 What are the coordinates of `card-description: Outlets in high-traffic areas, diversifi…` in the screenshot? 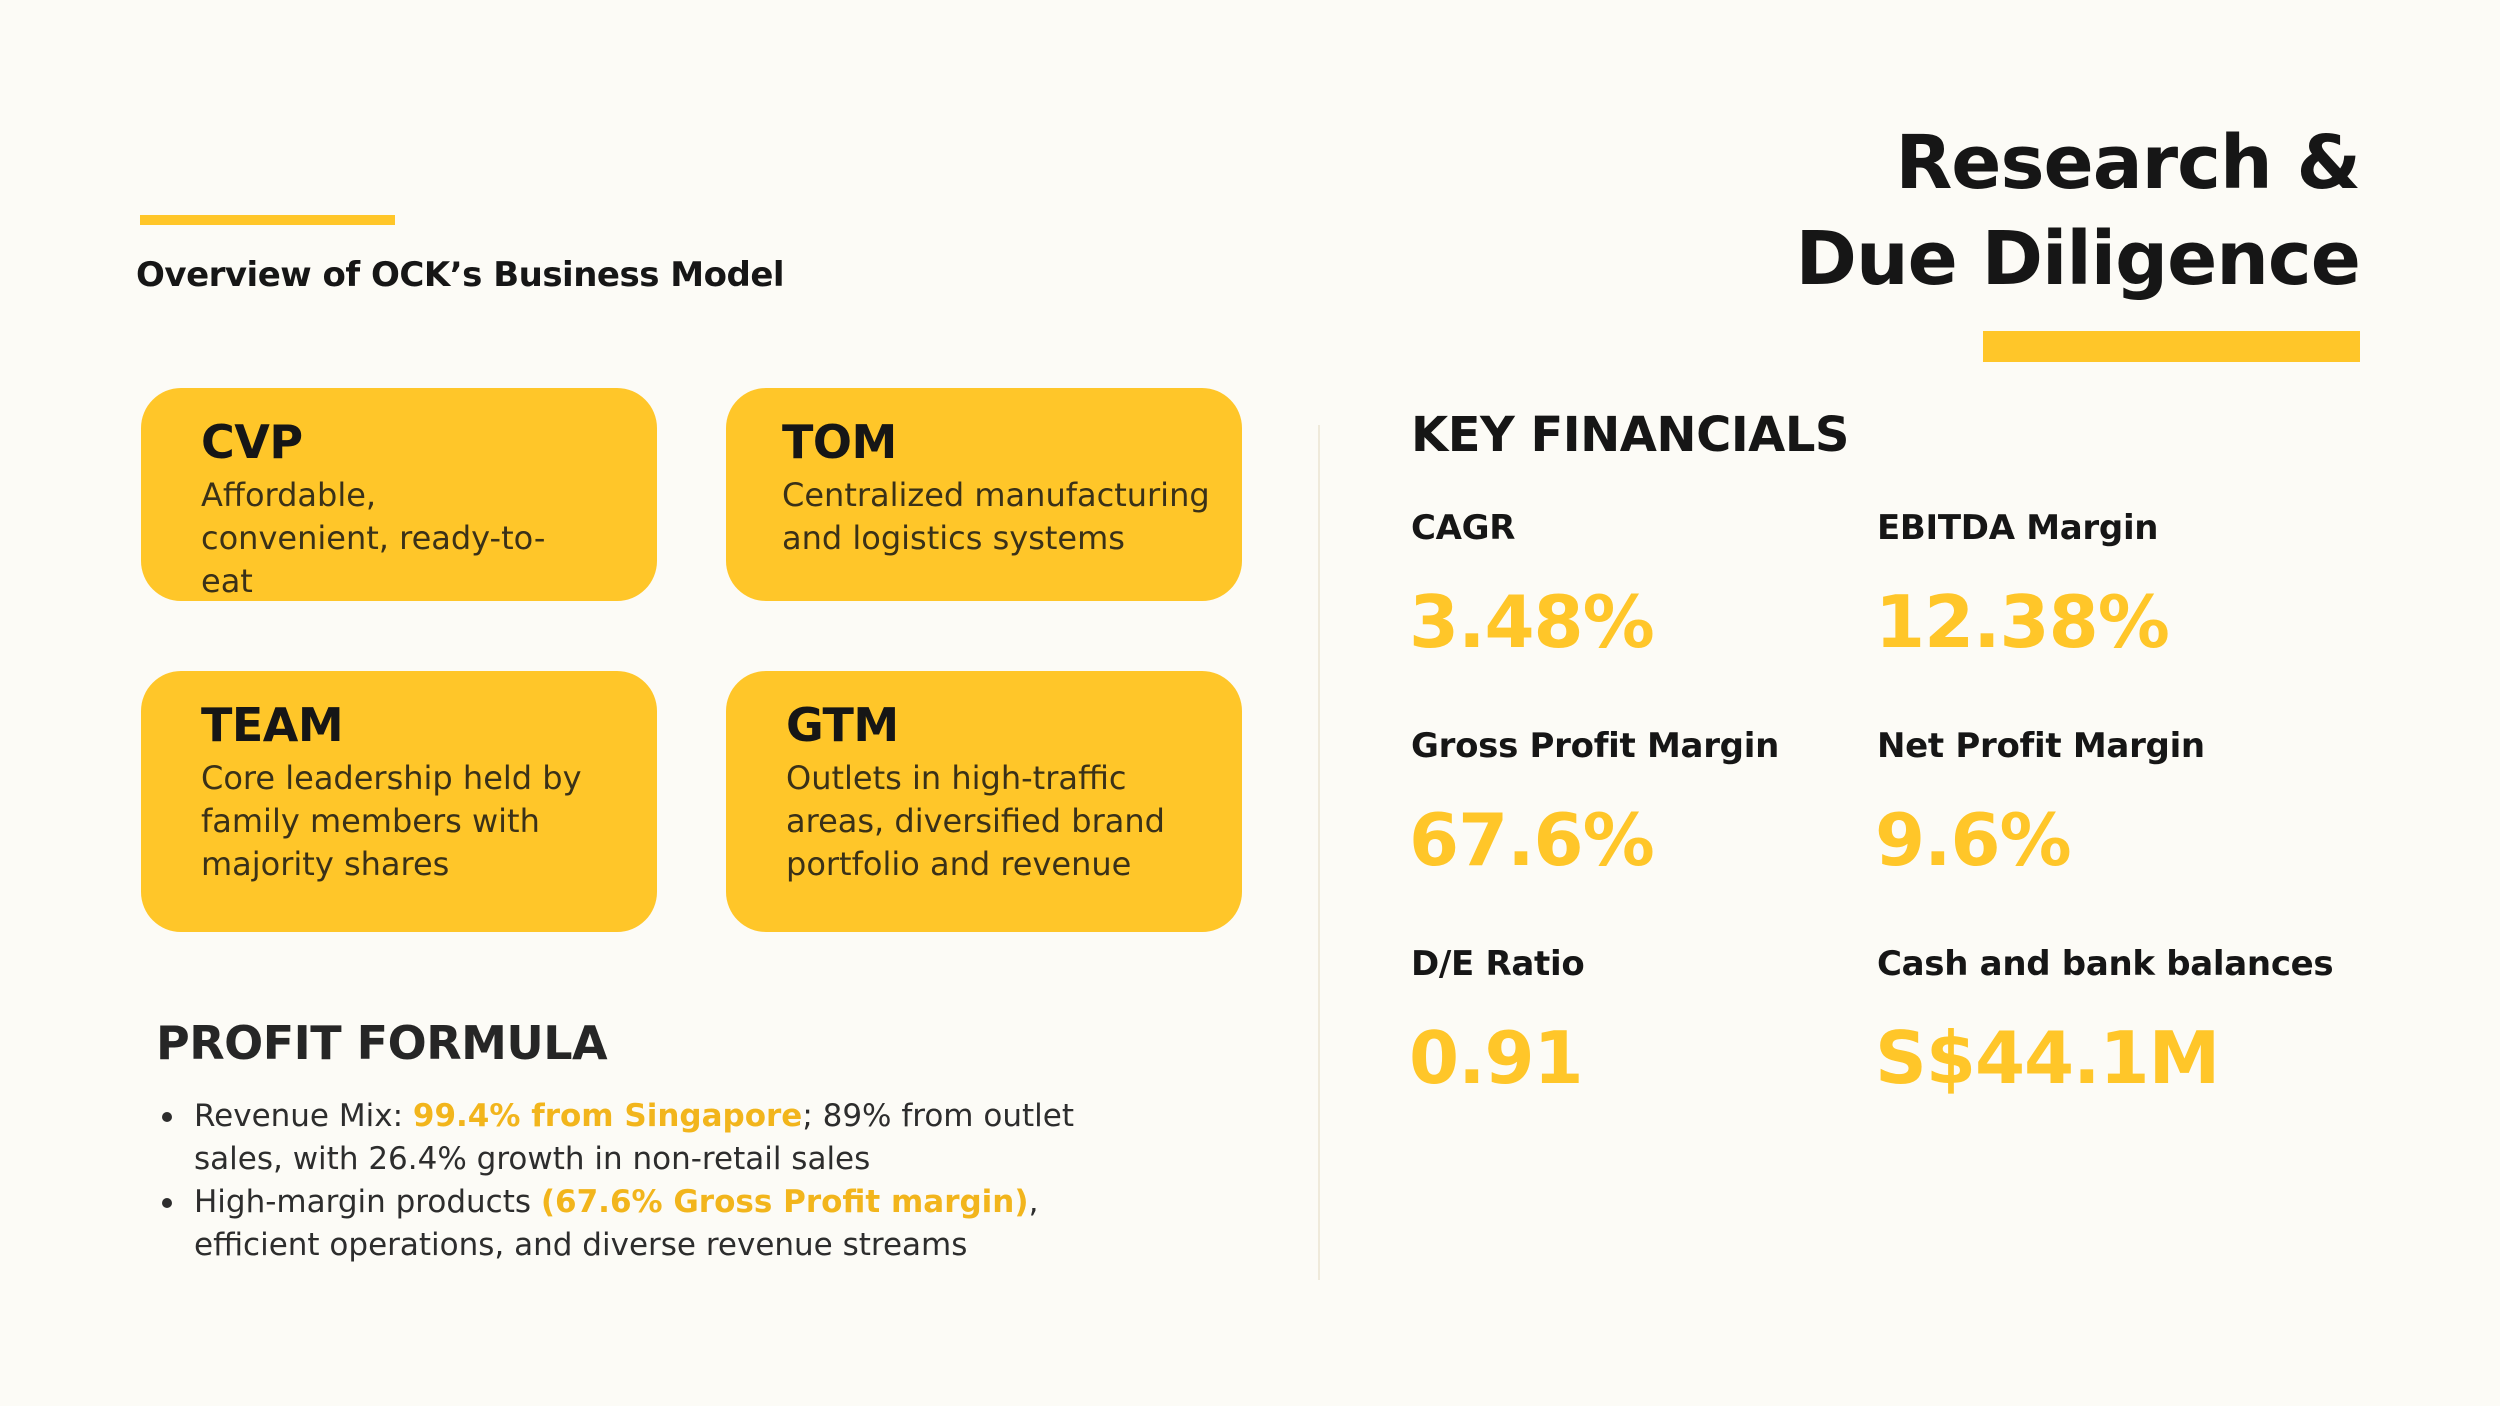 It's located at (975, 821).